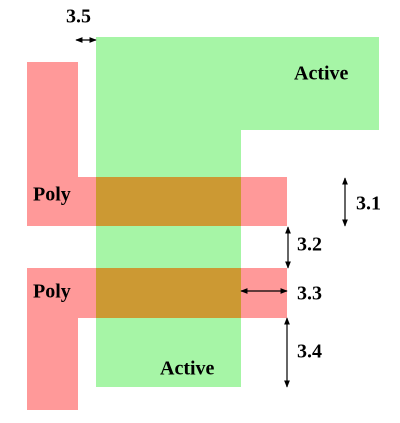  What do you see at coordinates (78, 17) in the screenshot?
I see `rule-label: 3.5` at bounding box center [78, 17].